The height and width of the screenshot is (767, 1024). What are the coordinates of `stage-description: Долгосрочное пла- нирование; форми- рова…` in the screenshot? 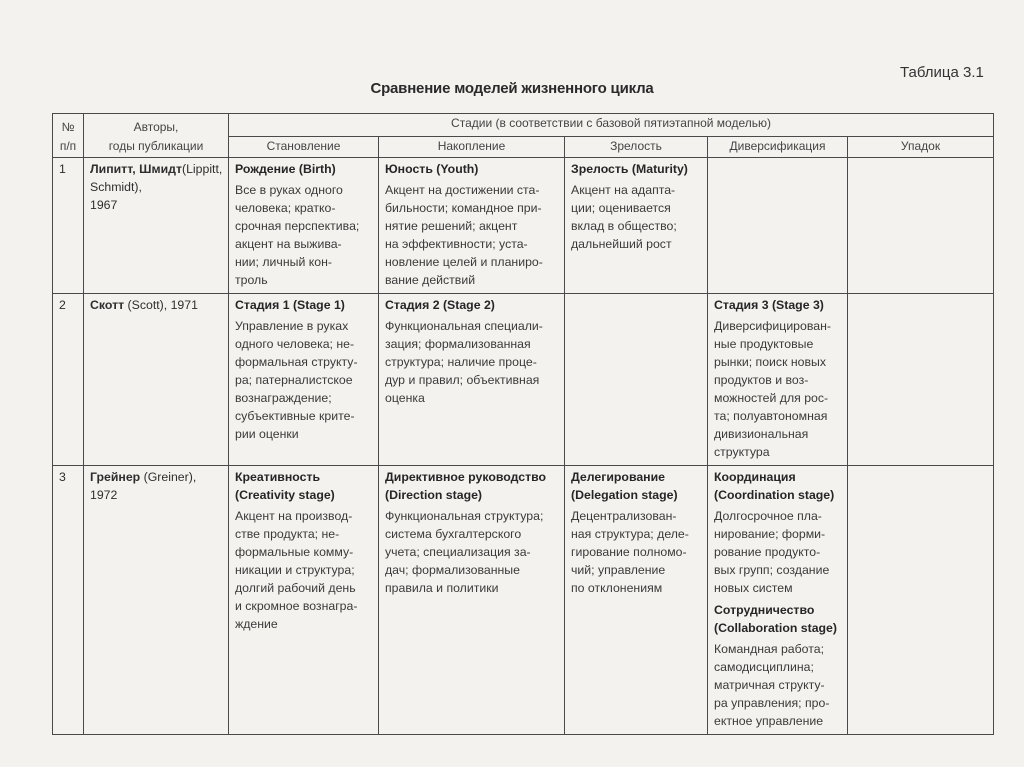 It's located at (772, 552).